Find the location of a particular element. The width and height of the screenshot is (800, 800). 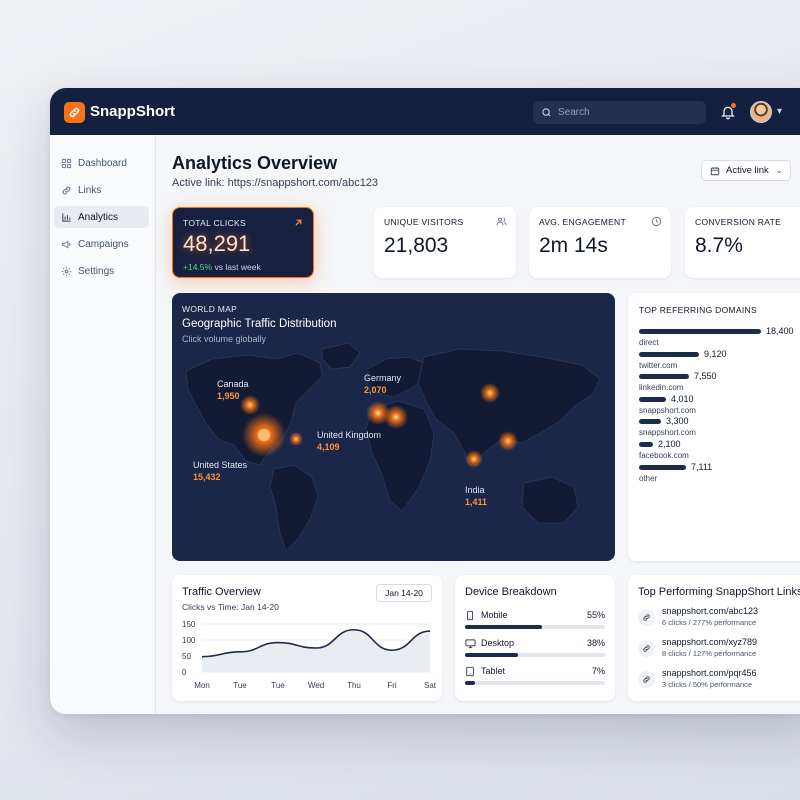

referring-domains-title: TOP REFERRING DOMAINS is located at coordinates (698, 310).